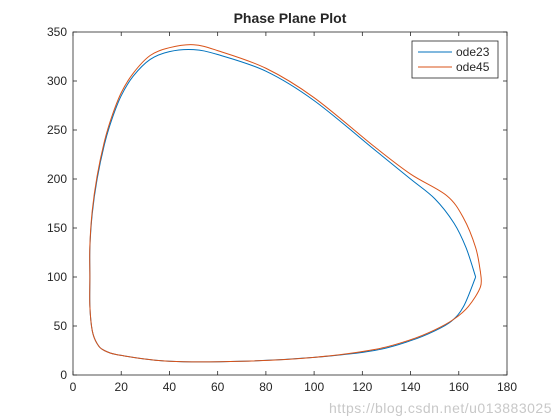  Describe the element at coordinates (122, 387) in the screenshot. I see `x-tick-label: 20` at that location.